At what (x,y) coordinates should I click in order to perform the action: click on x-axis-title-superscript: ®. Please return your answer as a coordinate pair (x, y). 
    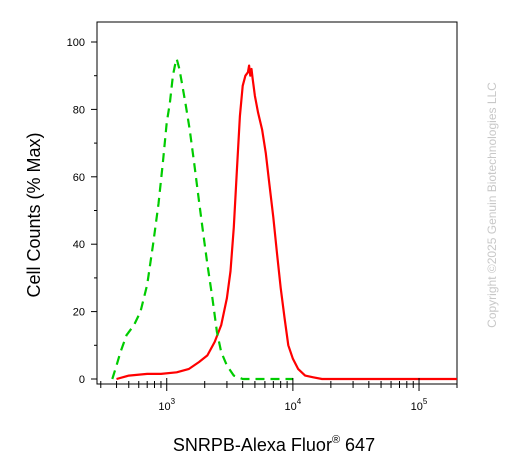
    Looking at the image, I should click on (336, 440).